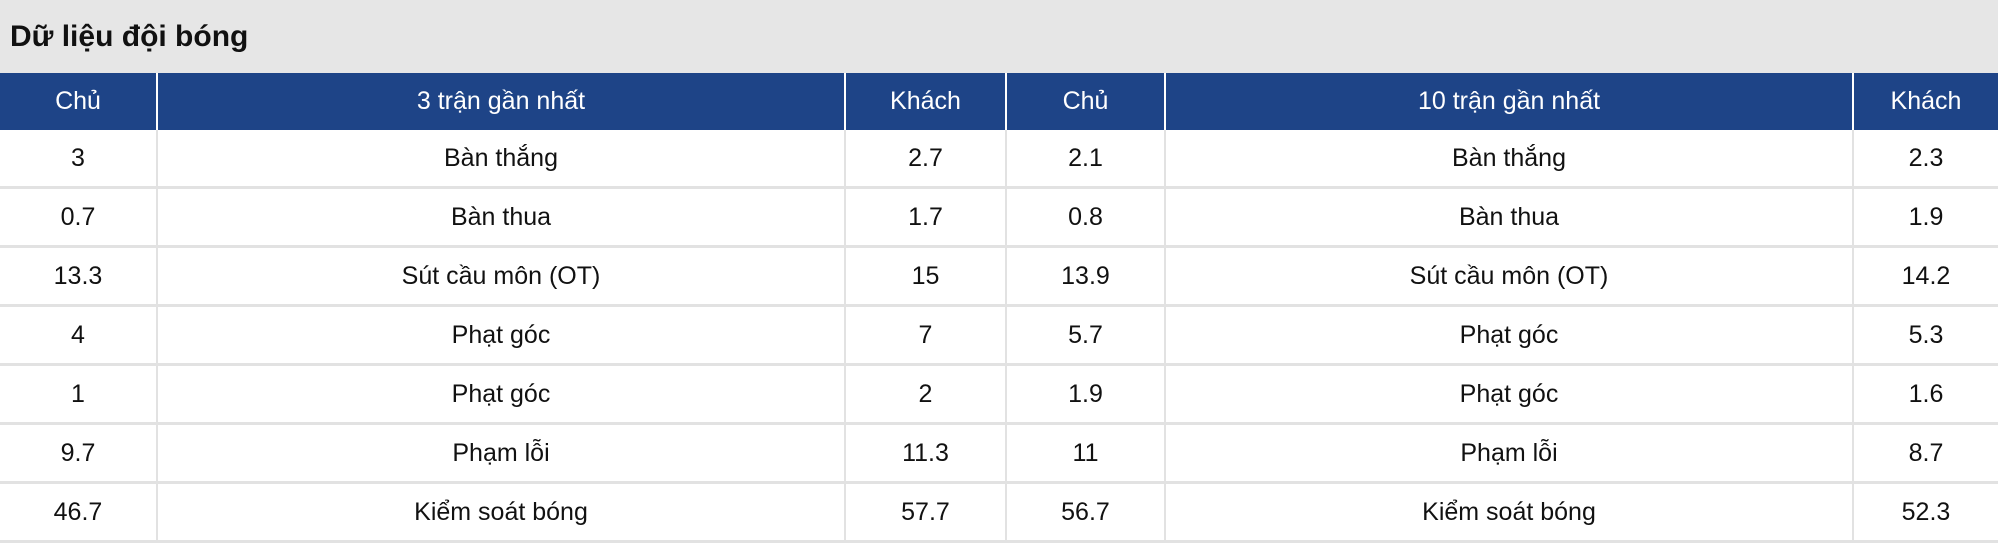 The width and height of the screenshot is (1998, 543). I want to click on table-row: 0.7 Bàn thua 1.7 0.8 Bàn thua 1.9, so click(999, 217).